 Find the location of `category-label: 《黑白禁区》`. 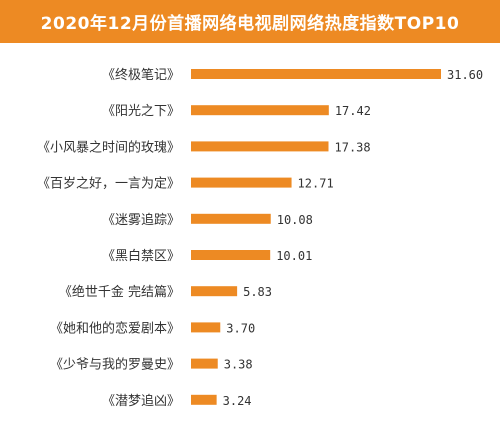

category-label: 《黑白禁区》 is located at coordinates (141, 256).